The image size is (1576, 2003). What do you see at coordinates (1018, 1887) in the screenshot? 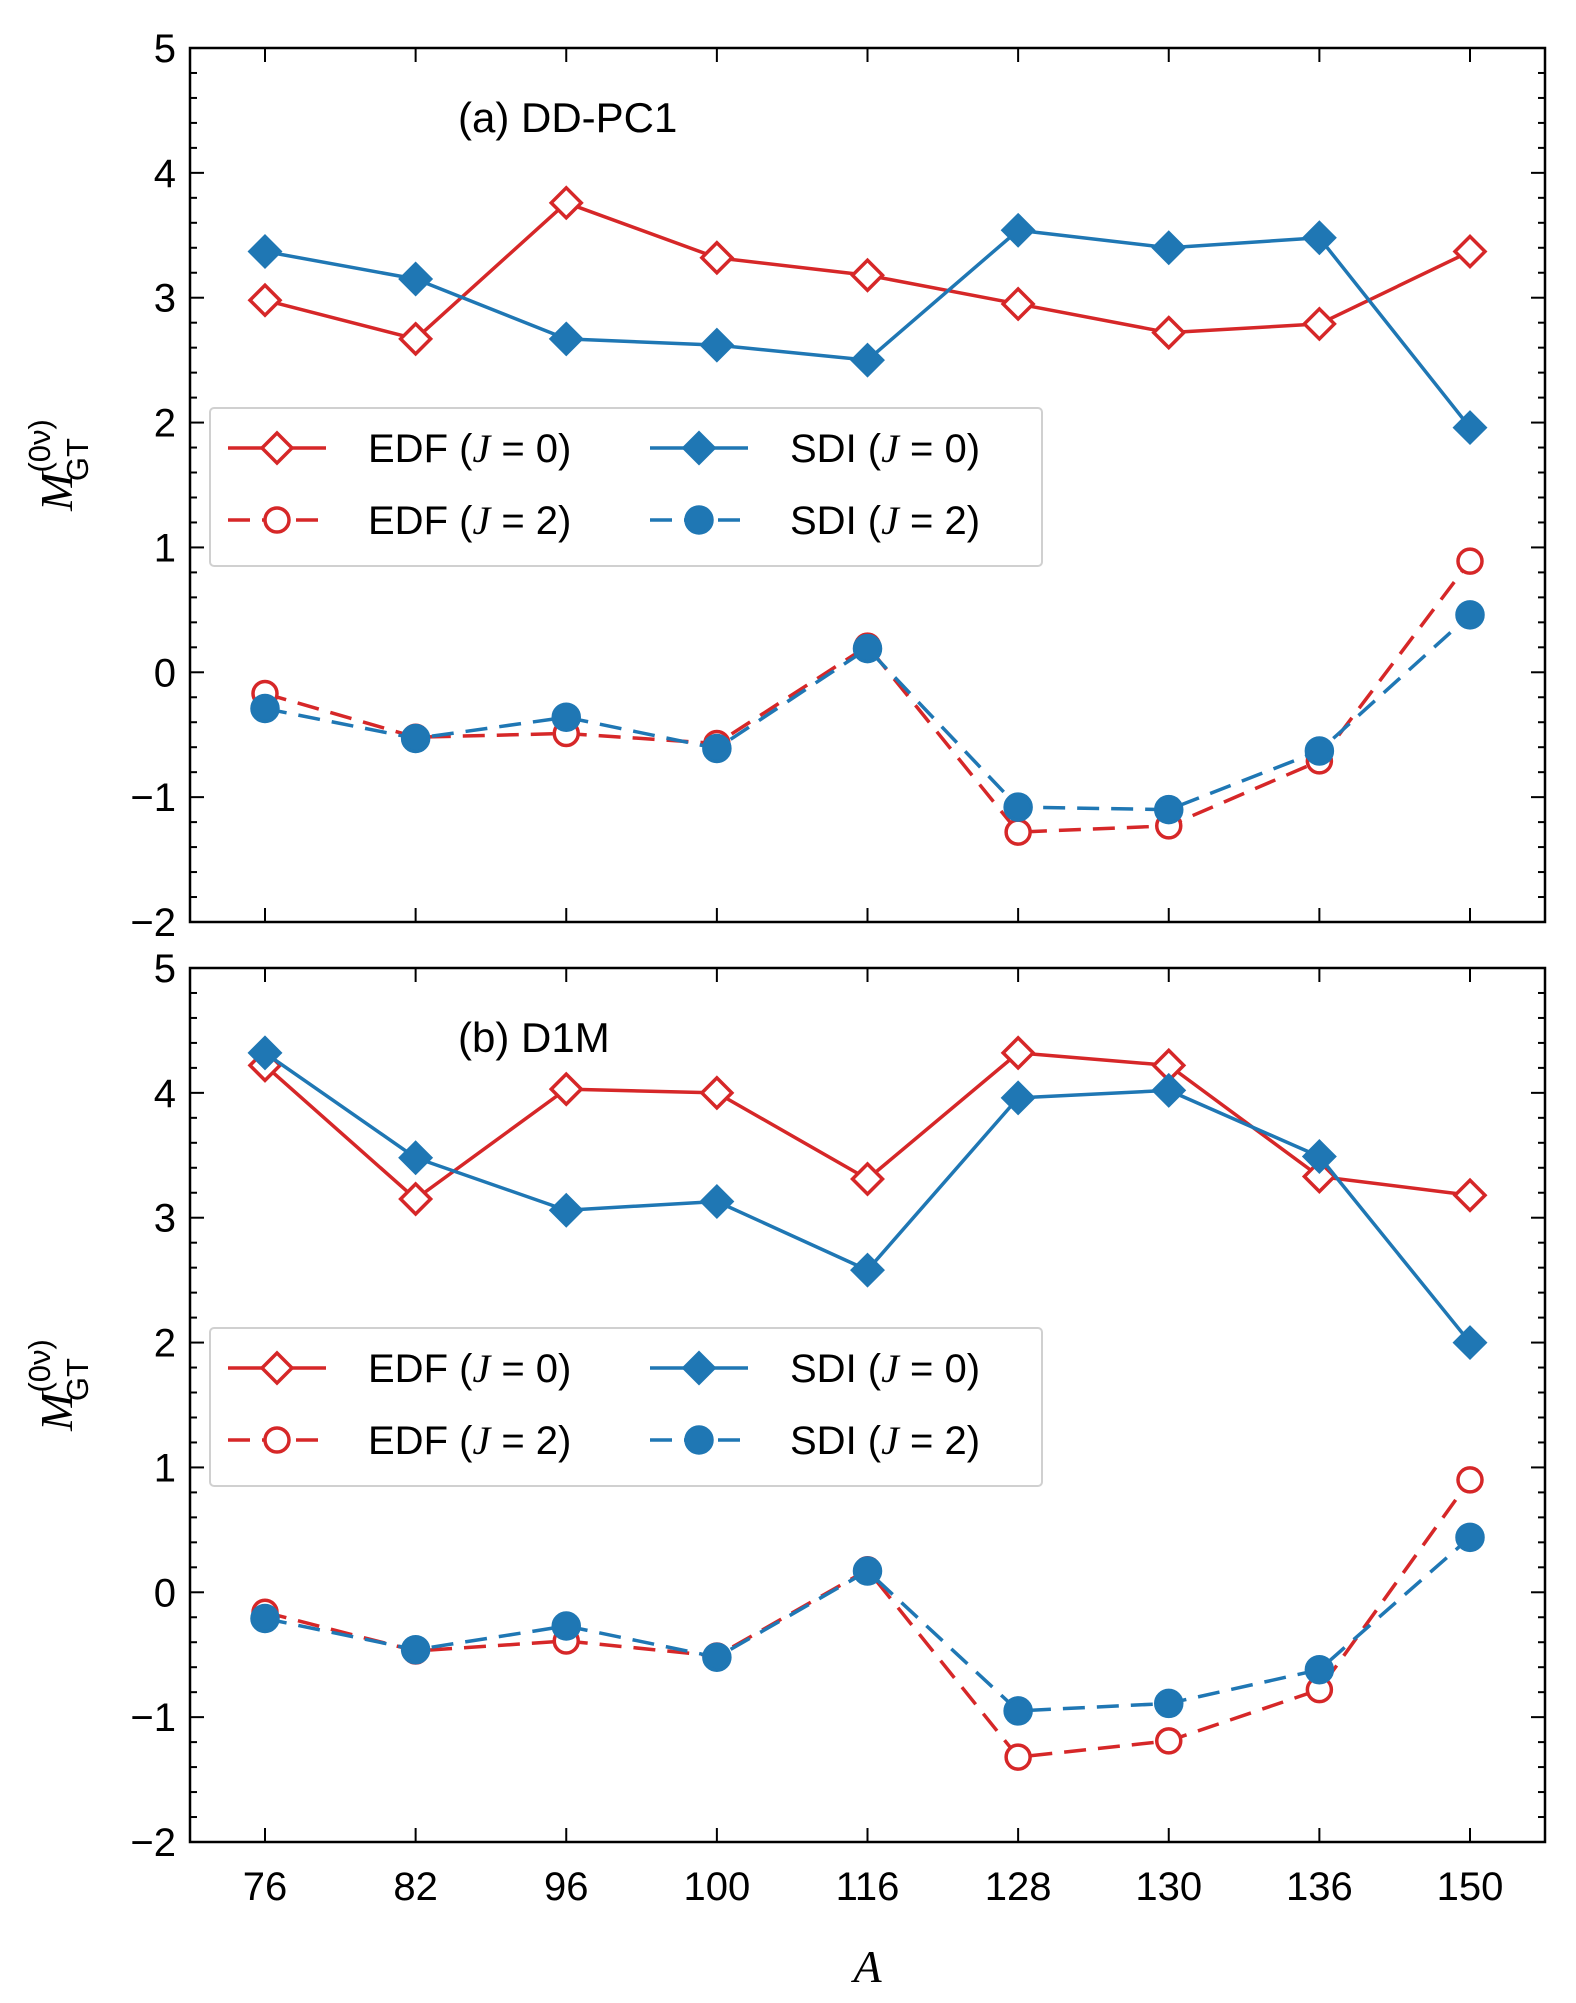
I see `x-tick-label: 128` at bounding box center [1018, 1887].